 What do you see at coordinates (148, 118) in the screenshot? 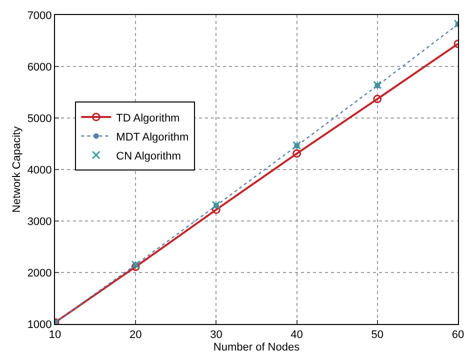
I see `legend-label: TD Algorithm` at bounding box center [148, 118].